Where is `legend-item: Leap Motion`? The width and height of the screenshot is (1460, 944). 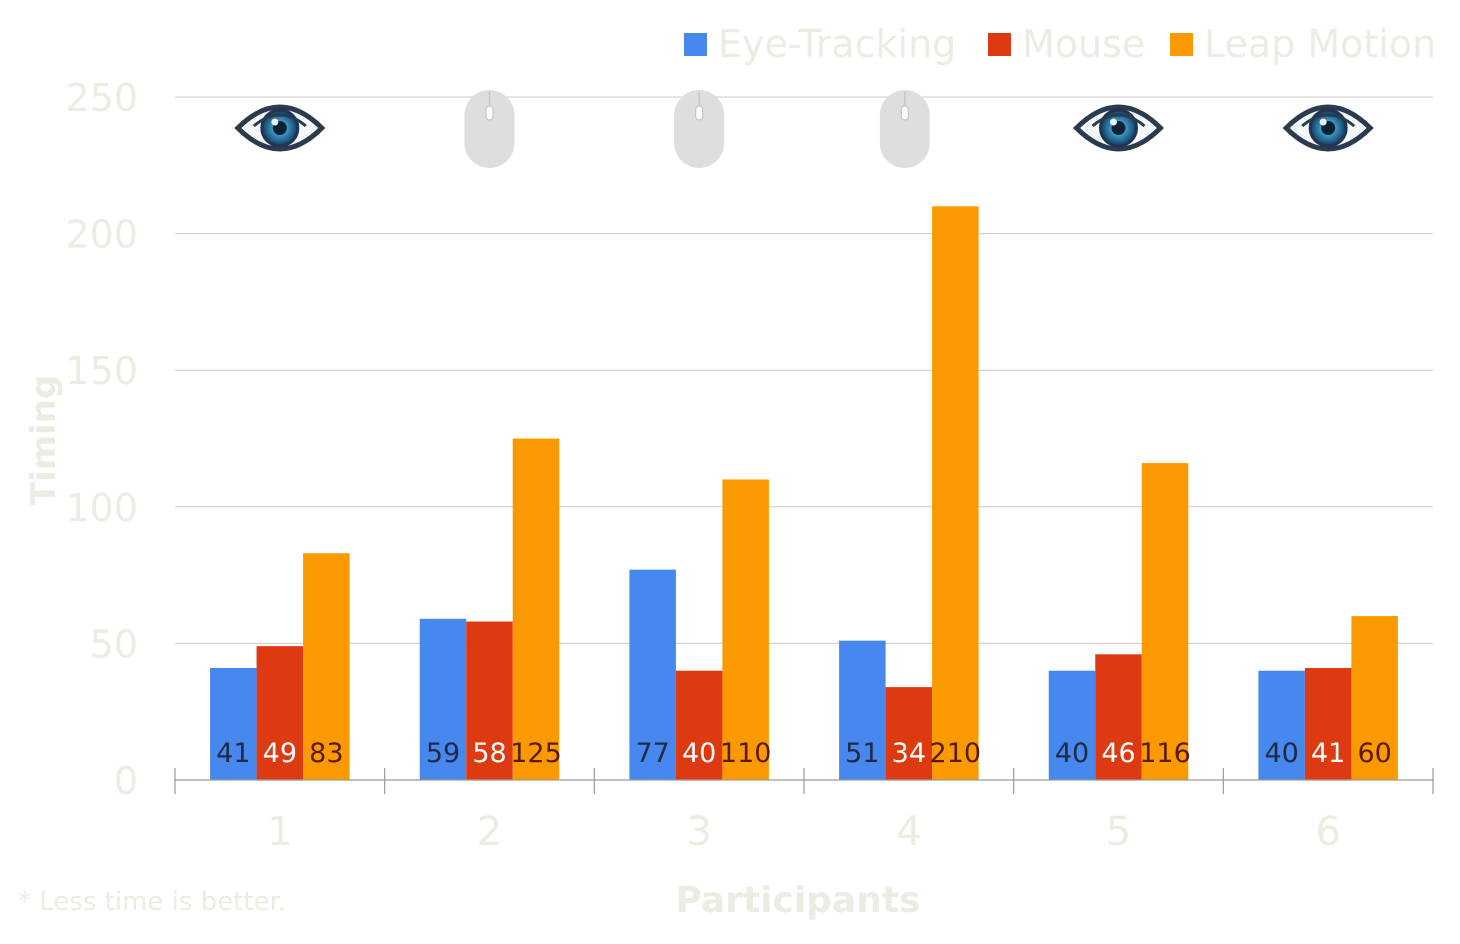 legend-item: Leap Motion is located at coordinates (1303, 44).